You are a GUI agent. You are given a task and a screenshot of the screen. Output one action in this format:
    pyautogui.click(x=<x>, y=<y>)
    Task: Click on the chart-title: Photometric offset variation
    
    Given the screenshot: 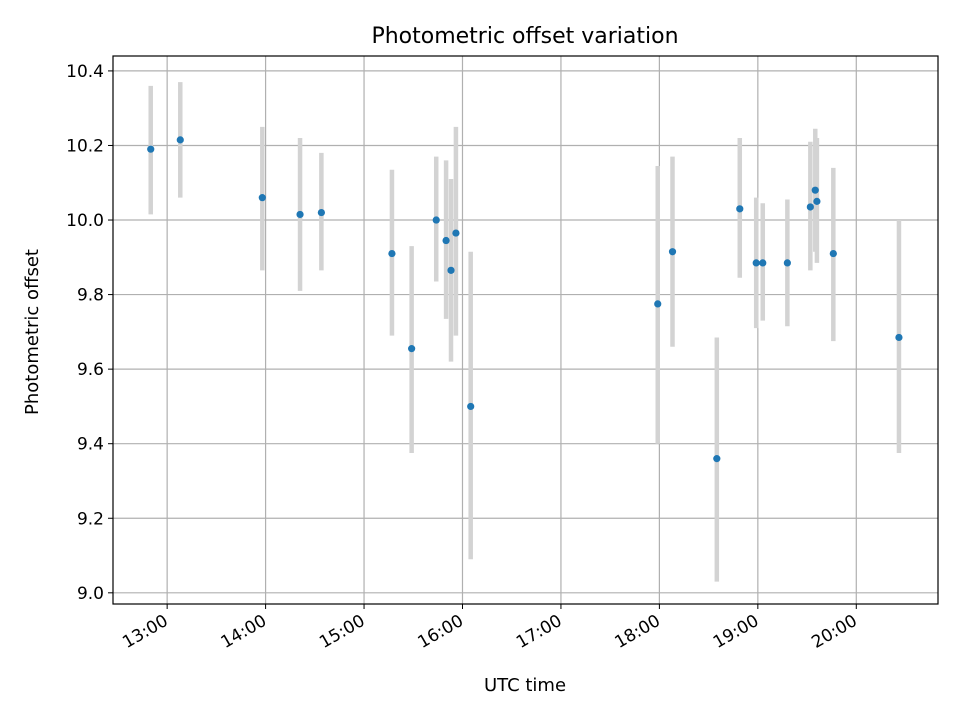 What is the action you would take?
    pyautogui.click(x=524, y=36)
    